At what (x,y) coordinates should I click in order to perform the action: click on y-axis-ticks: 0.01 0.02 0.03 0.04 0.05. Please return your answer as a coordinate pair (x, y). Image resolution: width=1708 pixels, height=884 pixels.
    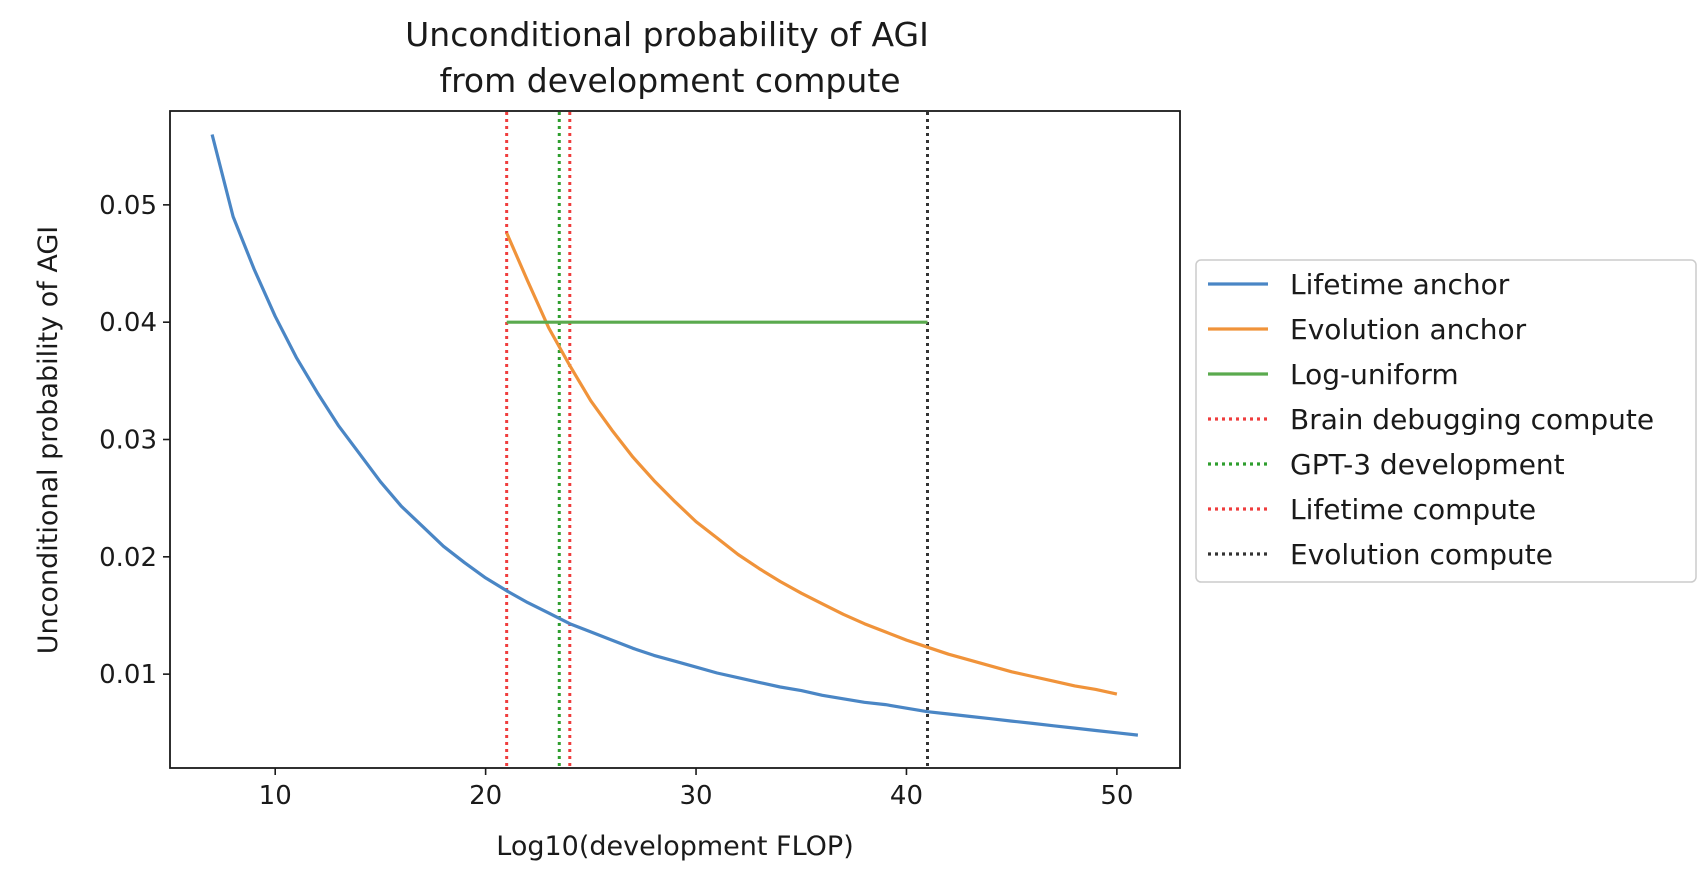
    Looking at the image, I should click on (134, 440).